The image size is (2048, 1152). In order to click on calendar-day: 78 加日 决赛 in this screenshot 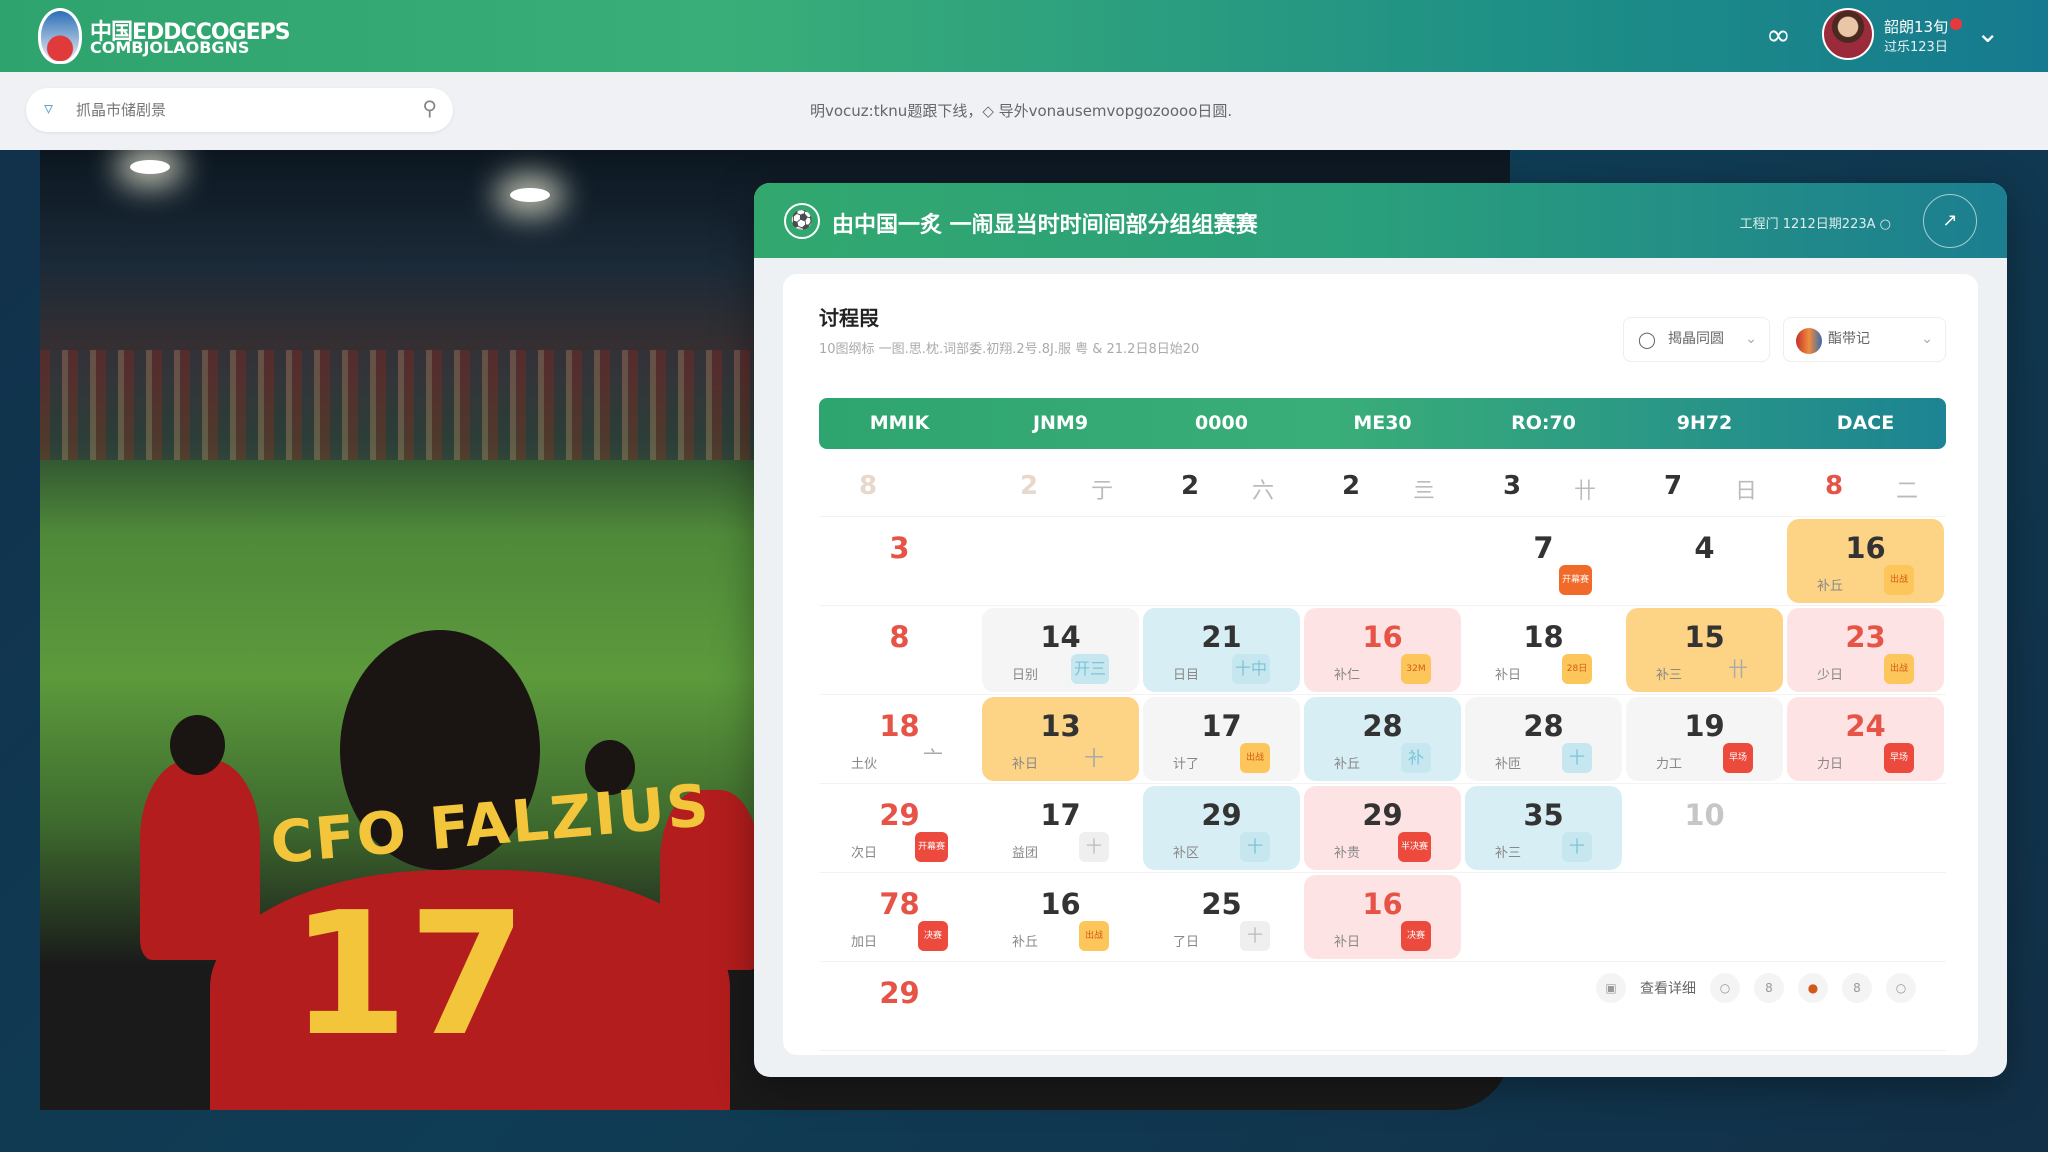, I will do `click(899, 917)`.